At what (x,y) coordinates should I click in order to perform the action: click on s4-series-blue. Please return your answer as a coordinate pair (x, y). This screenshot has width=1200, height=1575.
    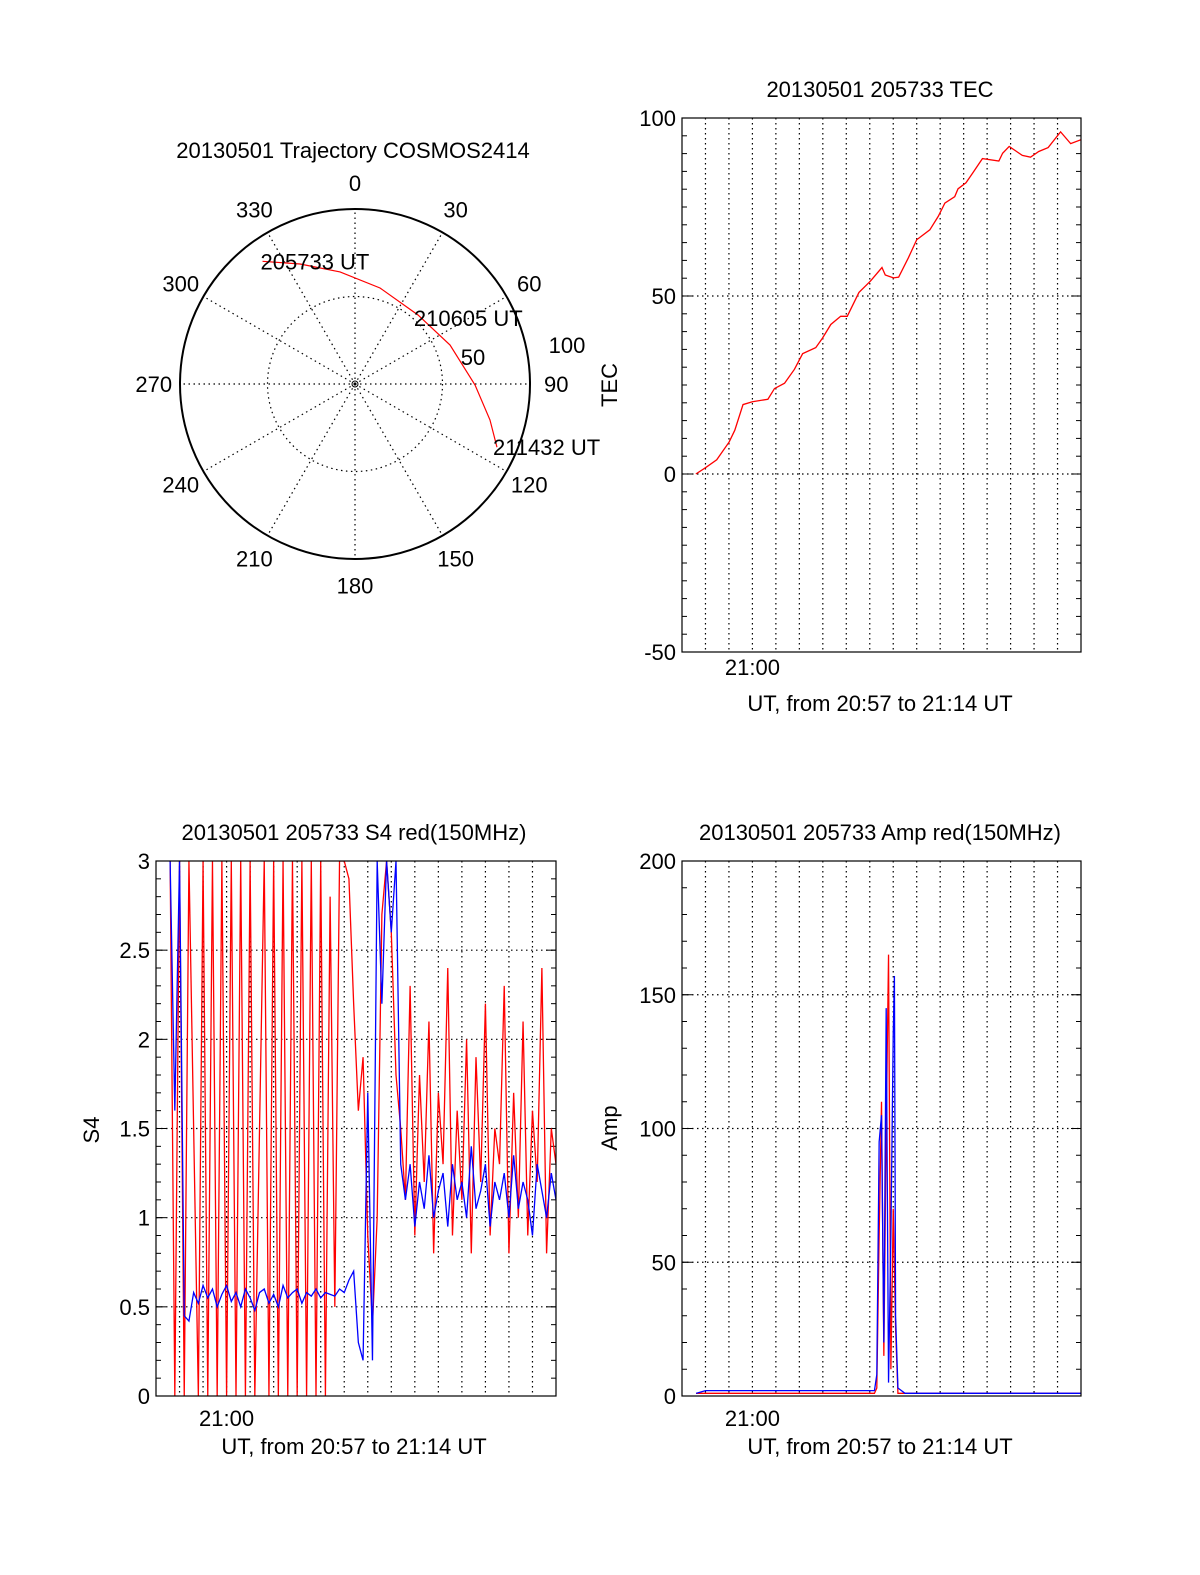
    Looking at the image, I should click on (362, 1111).